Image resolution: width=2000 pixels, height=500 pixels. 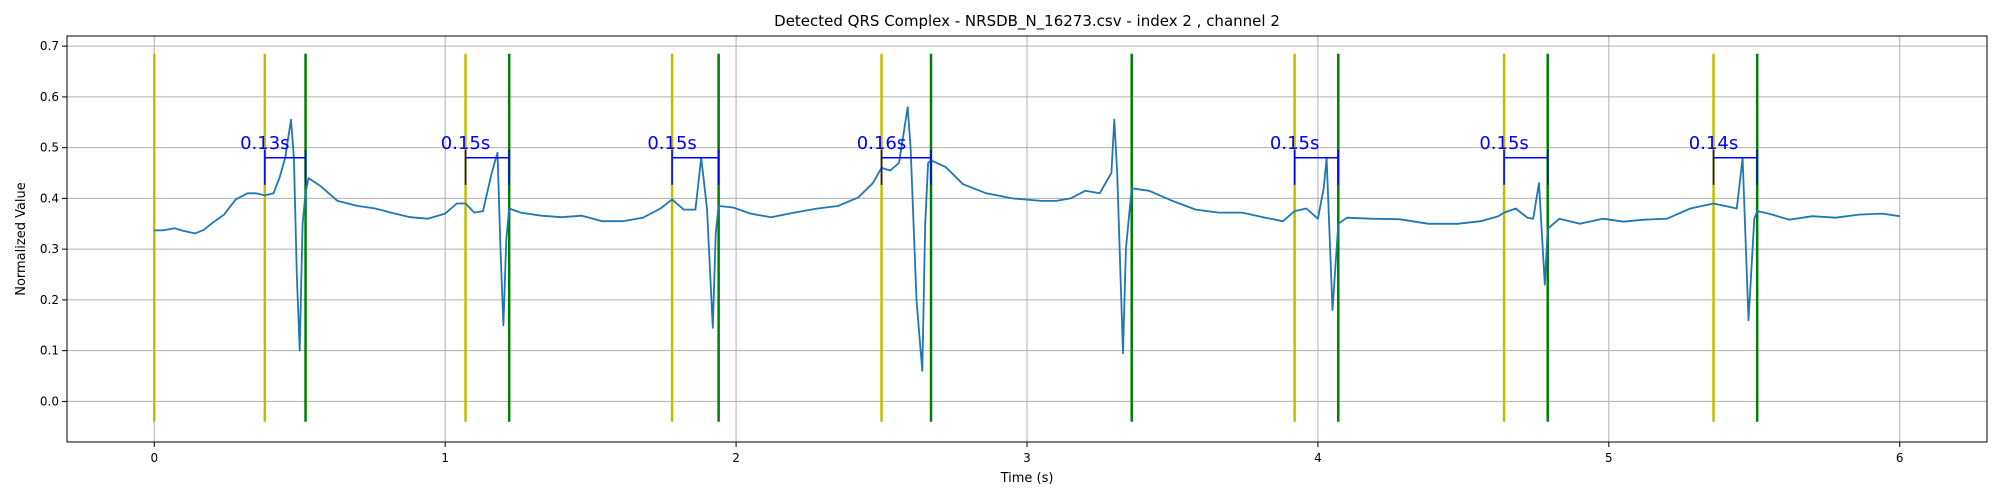 What do you see at coordinates (49, 351) in the screenshot?
I see `y-tick-label: 0.1` at bounding box center [49, 351].